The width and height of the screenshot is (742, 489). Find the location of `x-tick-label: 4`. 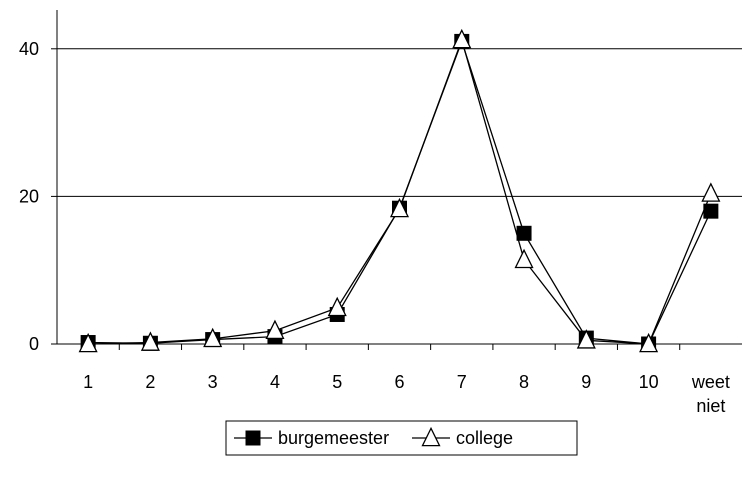

x-tick-label: 4 is located at coordinates (275, 382).